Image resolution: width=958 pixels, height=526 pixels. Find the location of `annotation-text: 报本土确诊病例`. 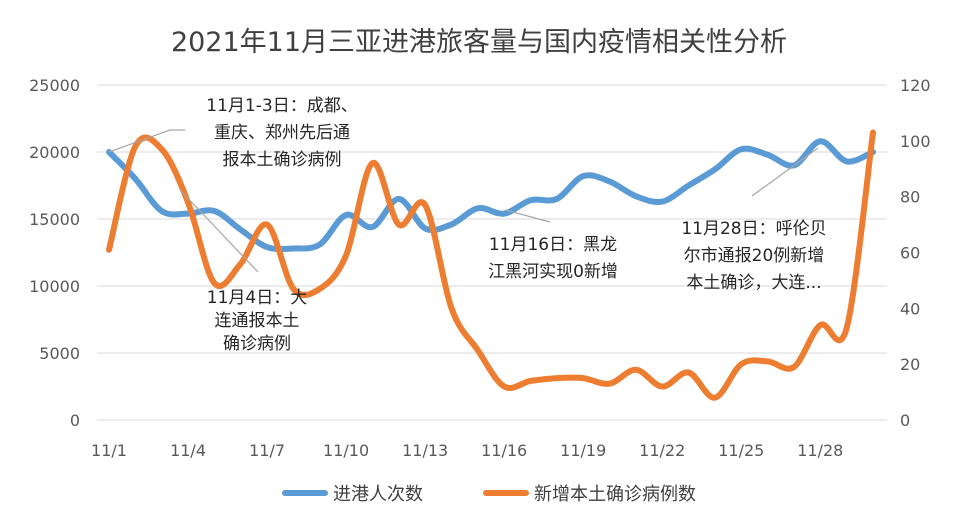

annotation-text: 报本土确诊病例 is located at coordinates (282, 160).